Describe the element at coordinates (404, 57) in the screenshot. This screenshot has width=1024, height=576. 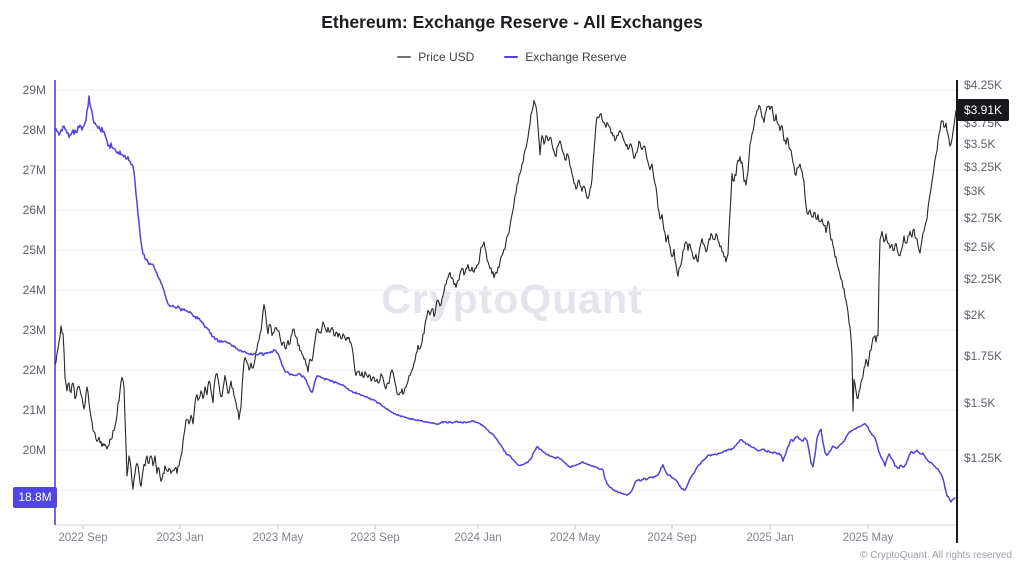
I see `price-line-swatch-icon` at that location.